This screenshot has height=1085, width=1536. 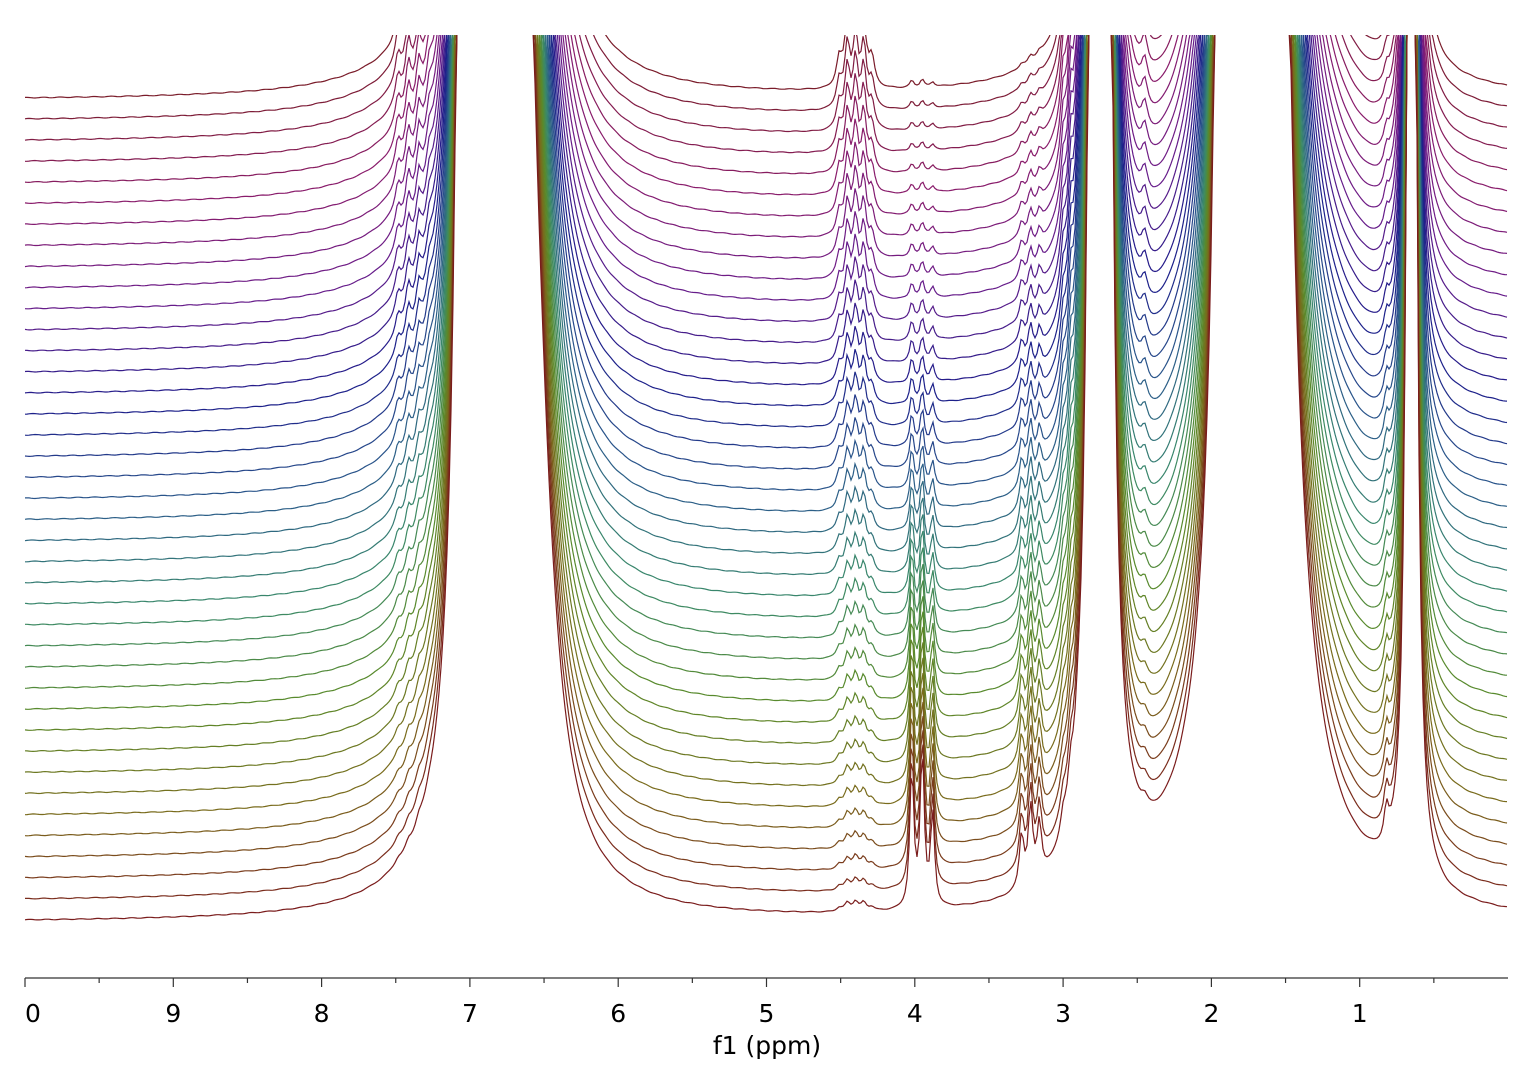 What do you see at coordinates (1063, 1013) in the screenshot?
I see `tick-label: 3` at bounding box center [1063, 1013].